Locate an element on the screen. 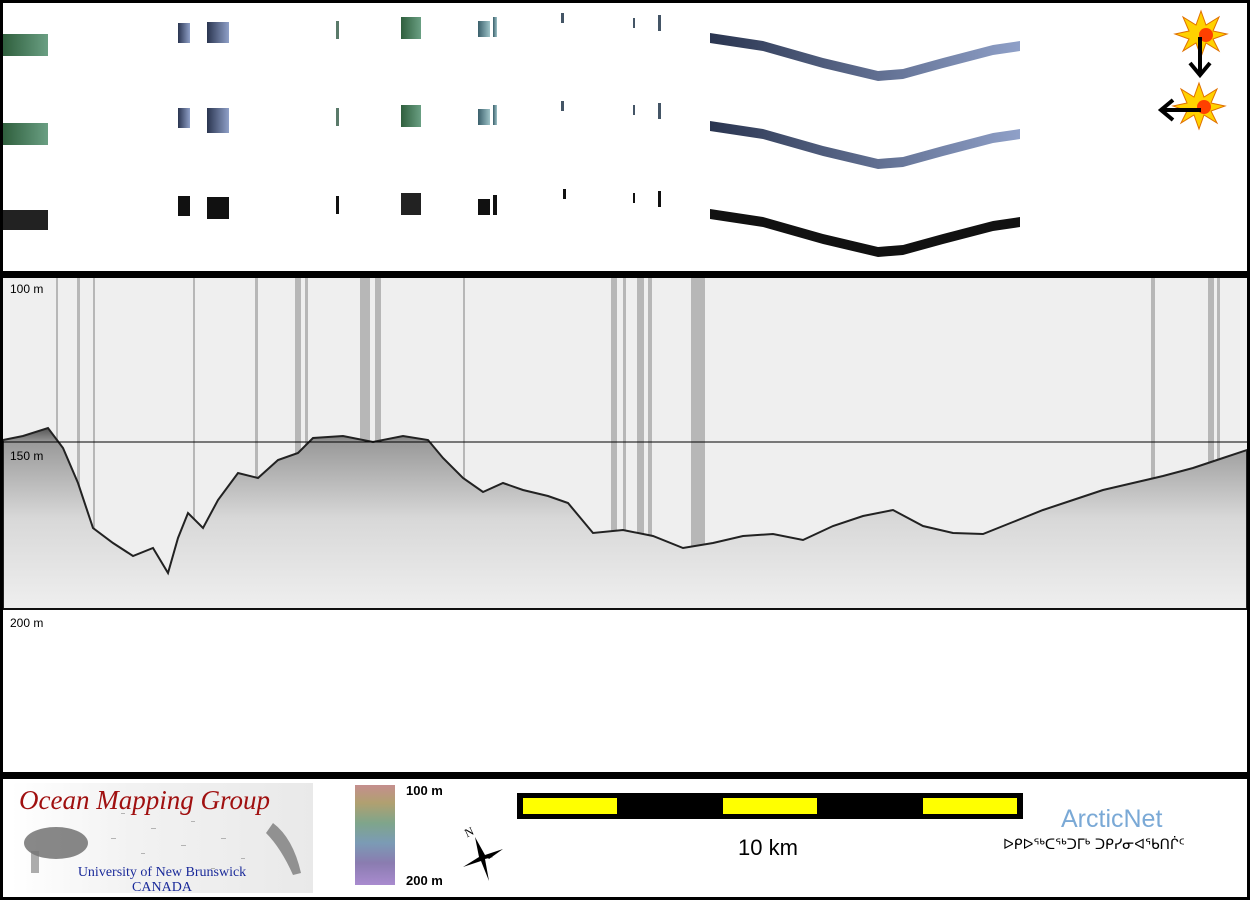 Image resolution: width=1250 pixels, height=900 pixels. arcticnet-logo-syllabics: ᐅᑭᐅᖅᑕᖅᑐᒥᒃ ᑐᑭᓯᓂᐊᖃᑎᒌᑦ is located at coordinates (1094, 845).